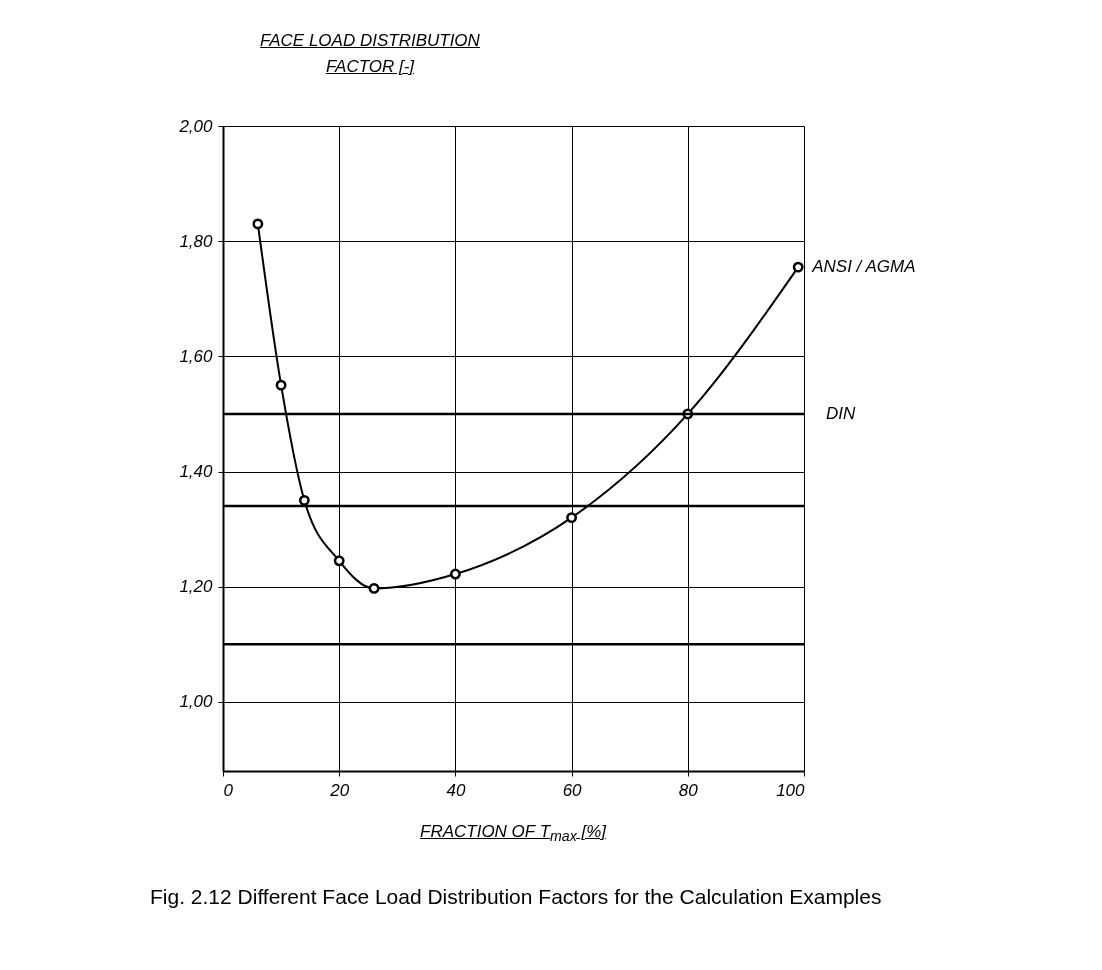 Image resolution: width=1102 pixels, height=970 pixels. Describe the element at coordinates (339, 790) in the screenshot. I see `x-tick-label: 20` at that location.